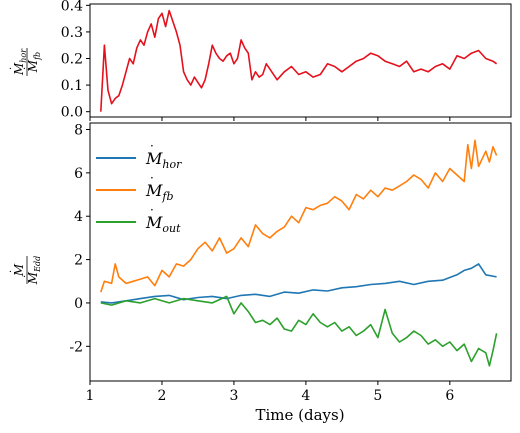  Describe the element at coordinates (79, 239) in the screenshot. I see `bottom-y-ticks: -2 0 2 4 6 8` at that location.